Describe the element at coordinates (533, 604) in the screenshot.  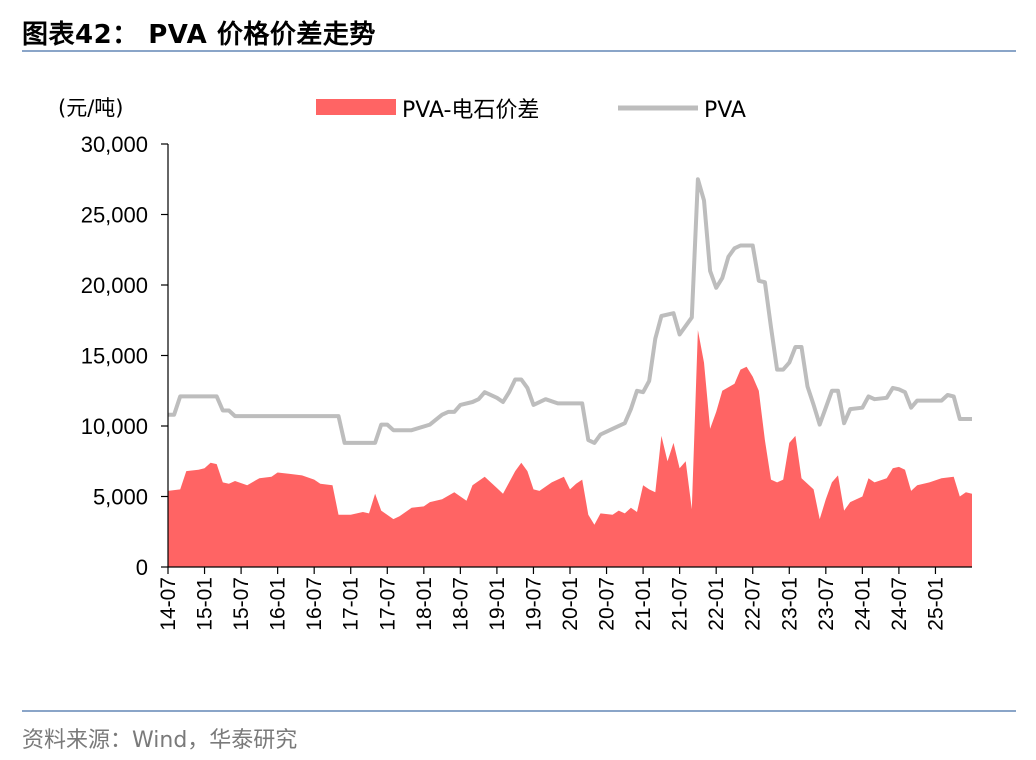
I see `x-tick-label: 19-07` at that location.